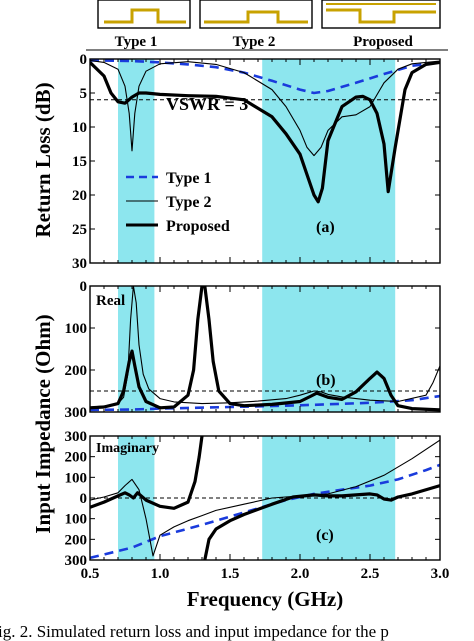 The width and height of the screenshot is (474, 641). What do you see at coordinates (300, 574) in the screenshot?
I see `x-tick-label: 2.0` at bounding box center [300, 574].